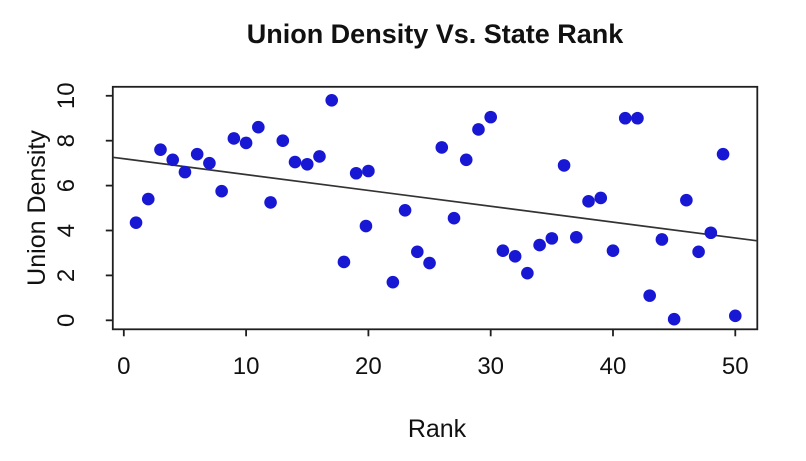 The image size is (806, 461). I want to click on x-tick-label: 50, so click(735, 366).